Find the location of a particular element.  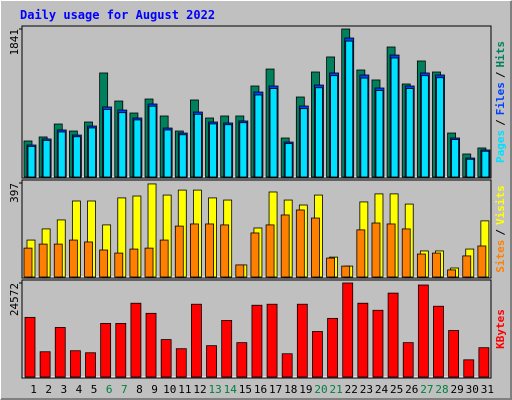

x-tick-label: 22 is located at coordinates (351, 389).